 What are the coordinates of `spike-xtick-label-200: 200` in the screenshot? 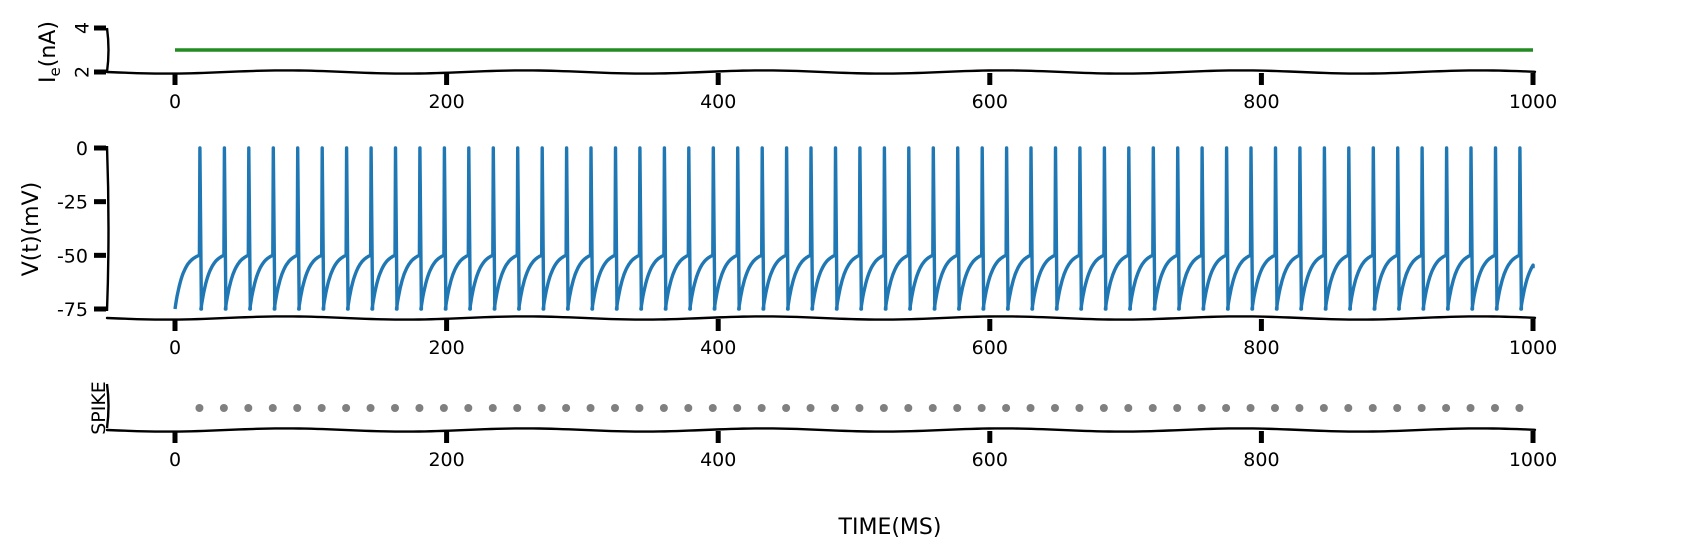 It's located at (446, 460).